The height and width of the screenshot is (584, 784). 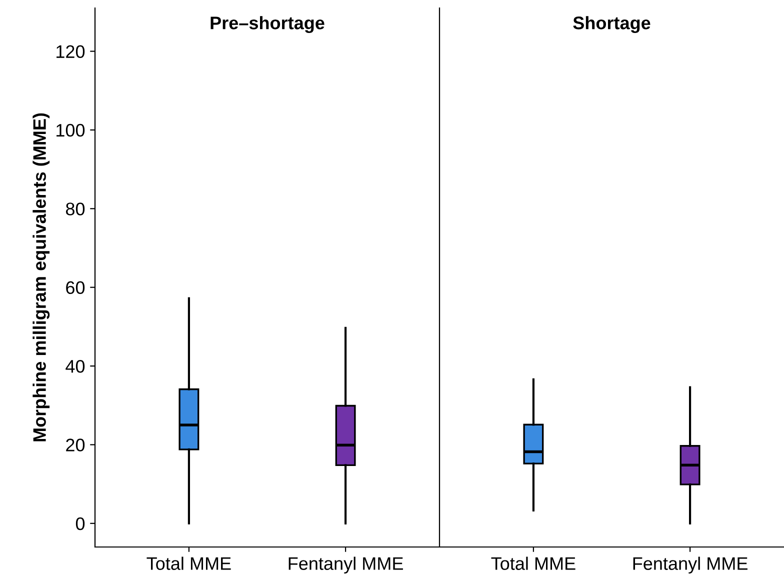 What do you see at coordinates (75, 209) in the screenshot?
I see `y-tick-label: 80` at bounding box center [75, 209].